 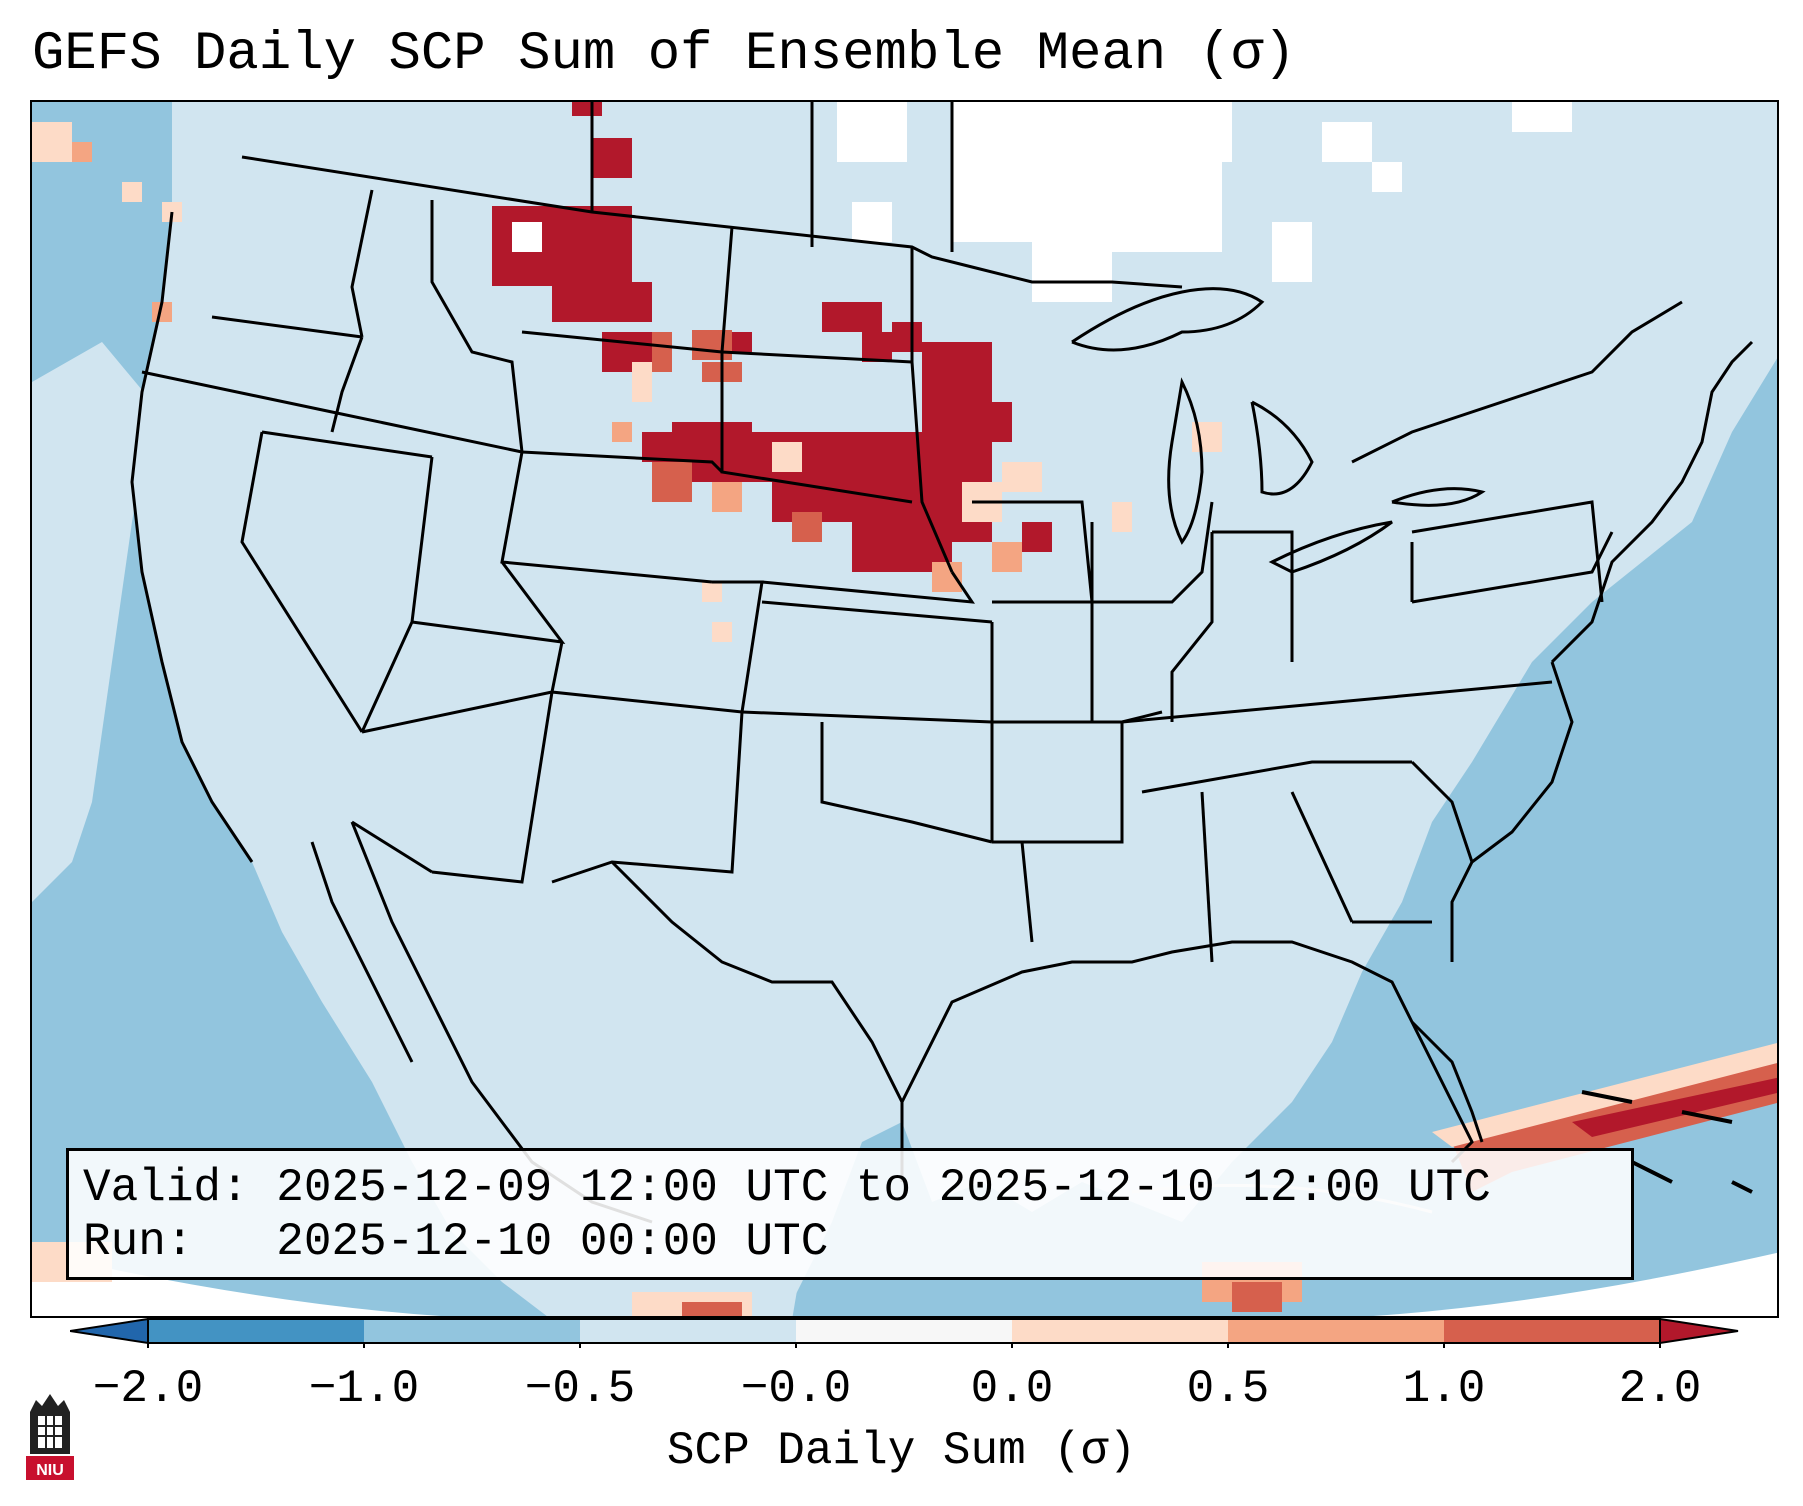 I want to click on west-coast, so click(x=192, y=537).